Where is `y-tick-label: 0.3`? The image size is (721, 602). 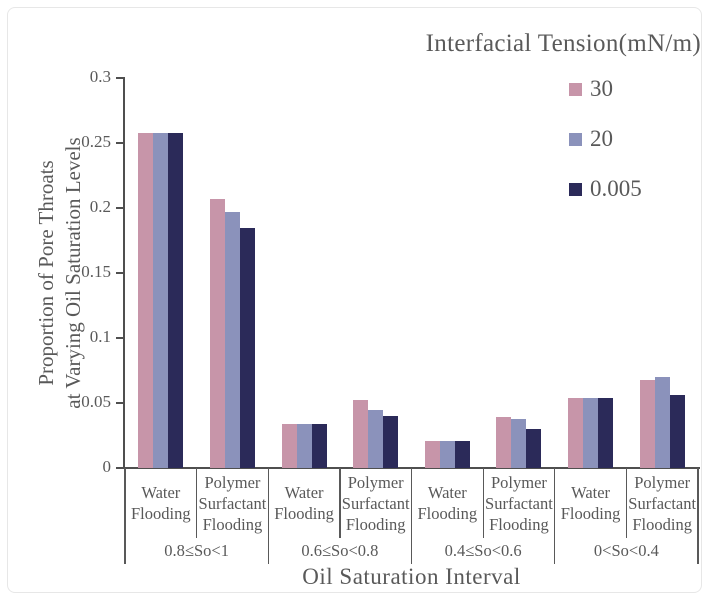 y-tick-label: 0.3 is located at coordinates (100, 76).